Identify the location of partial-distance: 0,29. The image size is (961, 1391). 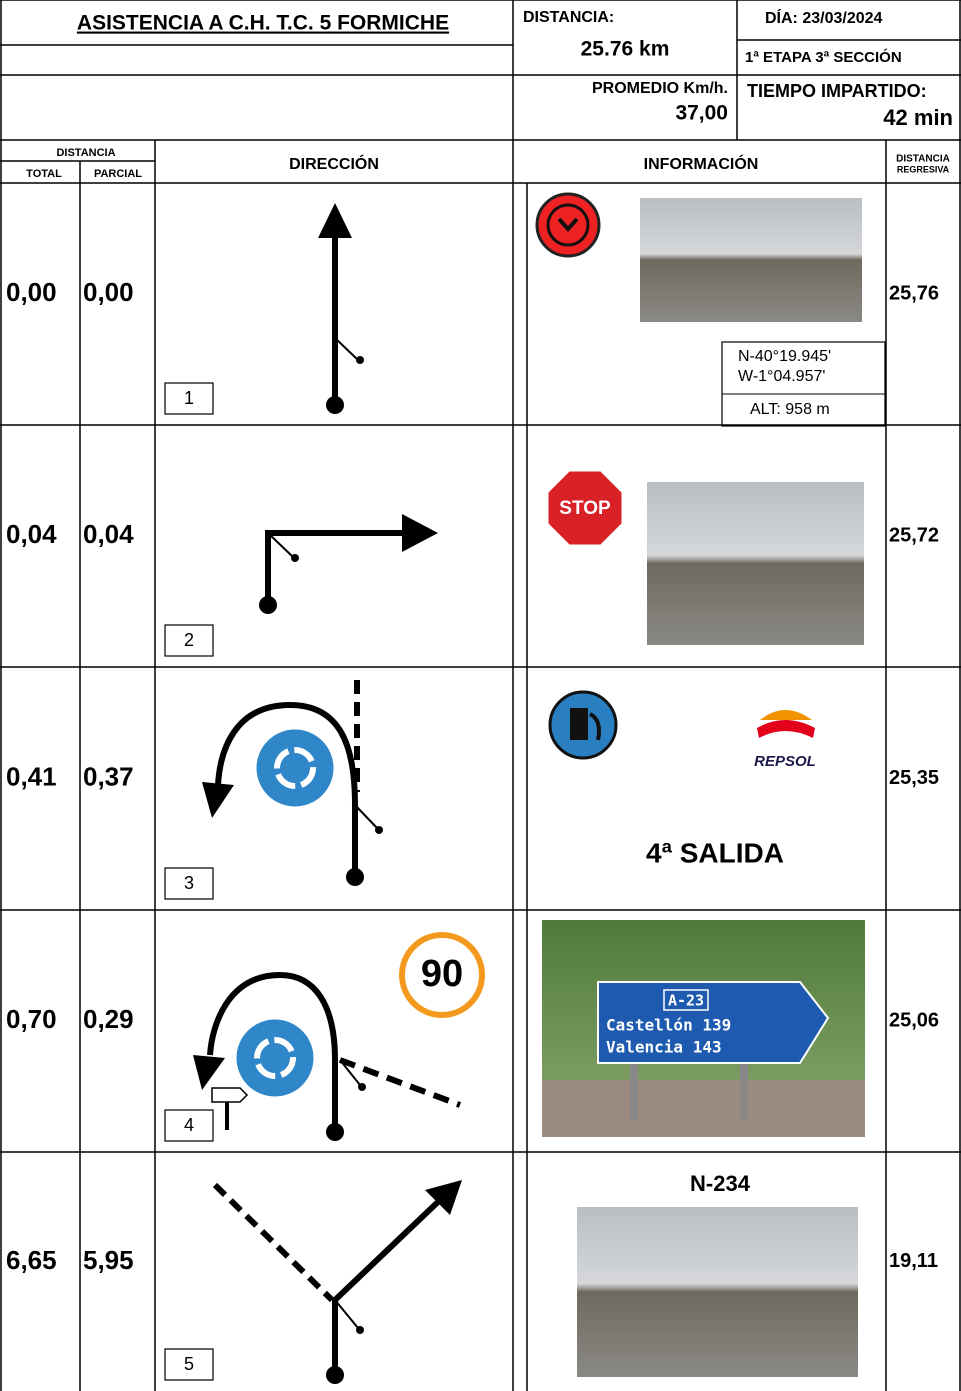
(108, 1019).